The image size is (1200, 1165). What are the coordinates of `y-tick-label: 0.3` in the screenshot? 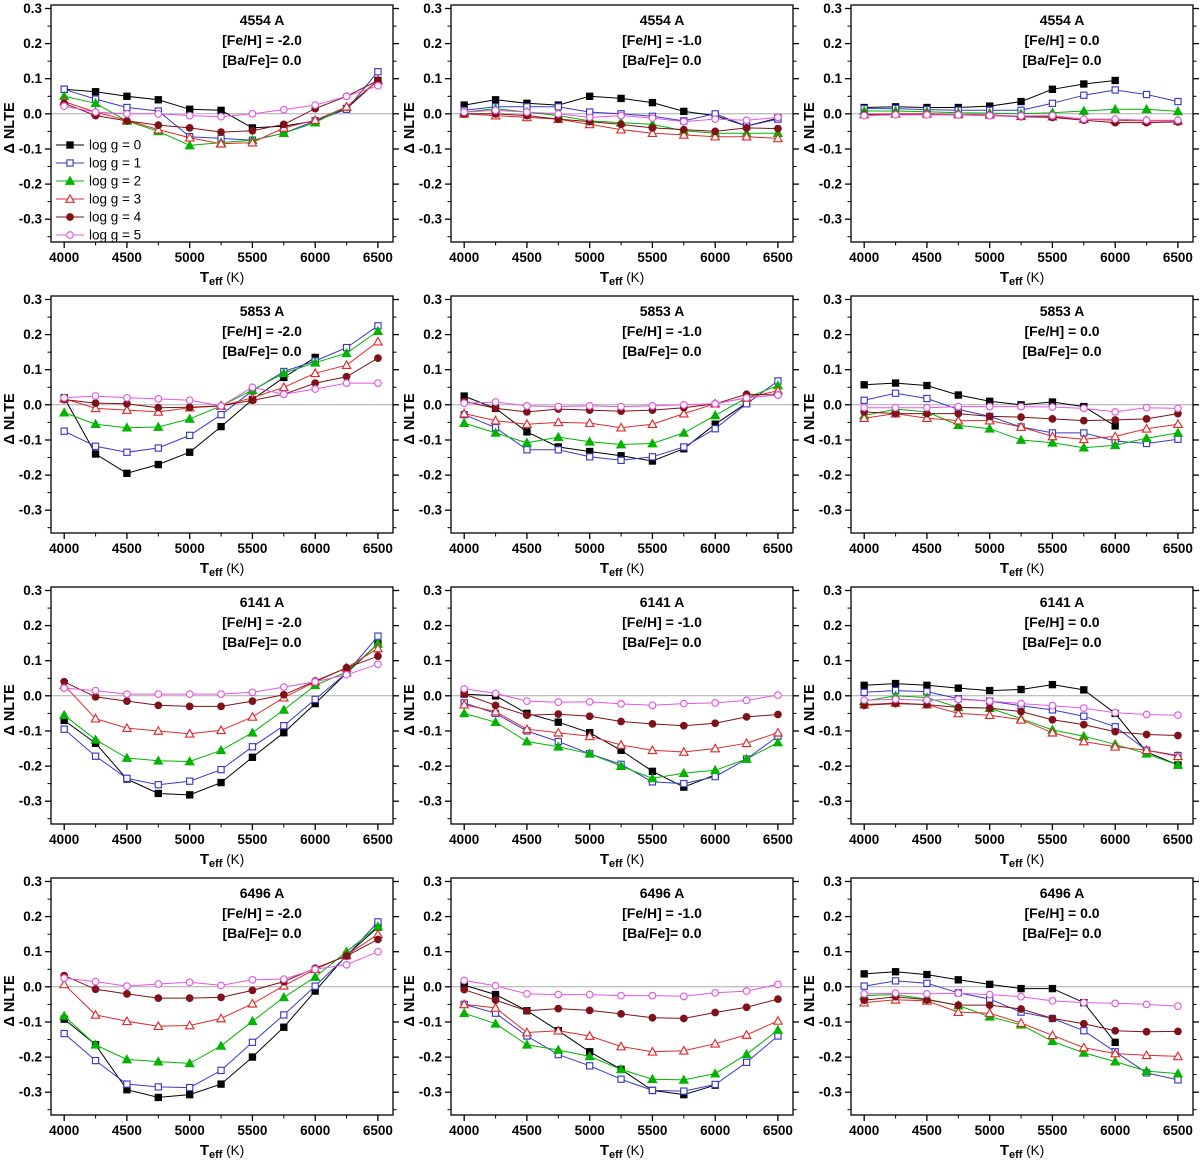 It's located at (832, 299).